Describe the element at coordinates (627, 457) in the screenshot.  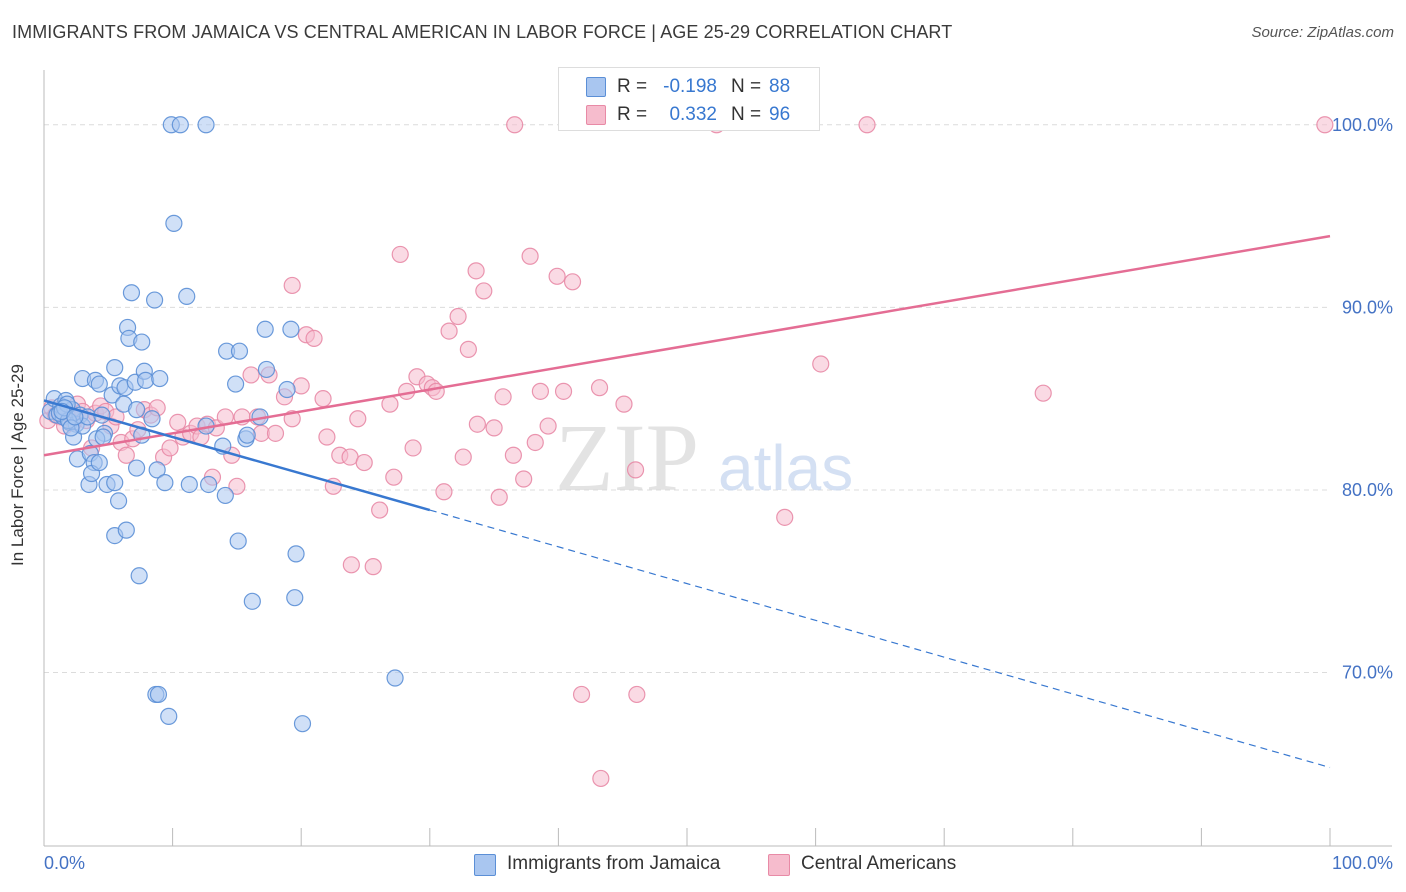
I see `watermark-zip: ZIP` at that location.